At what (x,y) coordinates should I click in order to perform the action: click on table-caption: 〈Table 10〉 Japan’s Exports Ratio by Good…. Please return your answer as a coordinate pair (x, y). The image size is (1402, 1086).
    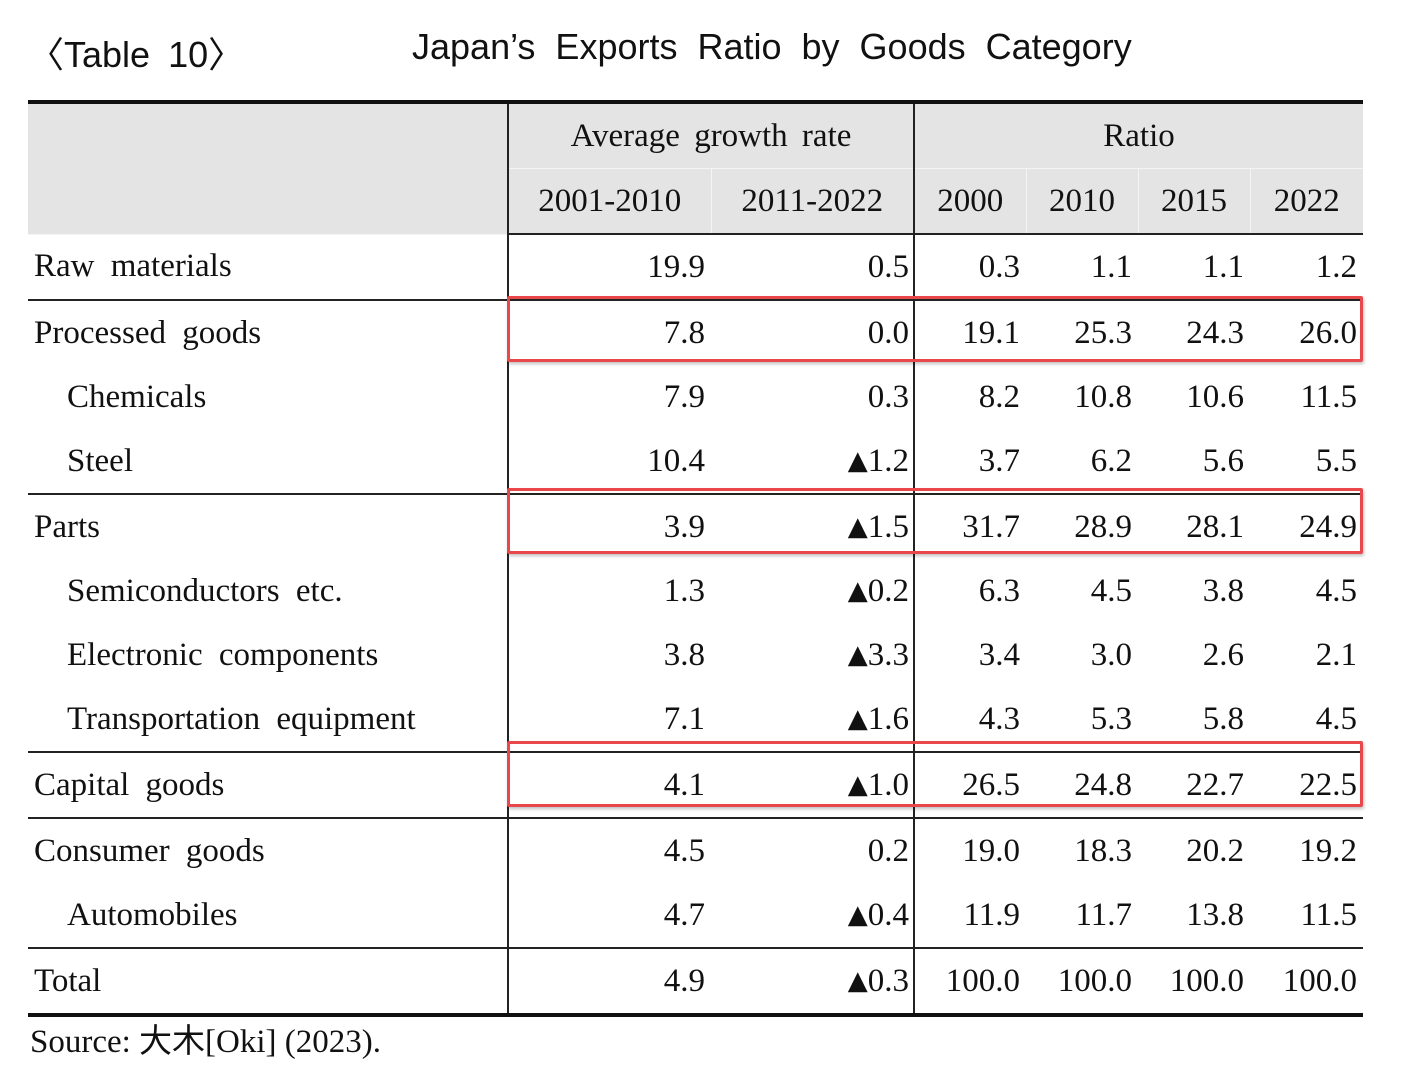
    Looking at the image, I should click on (698, 49).